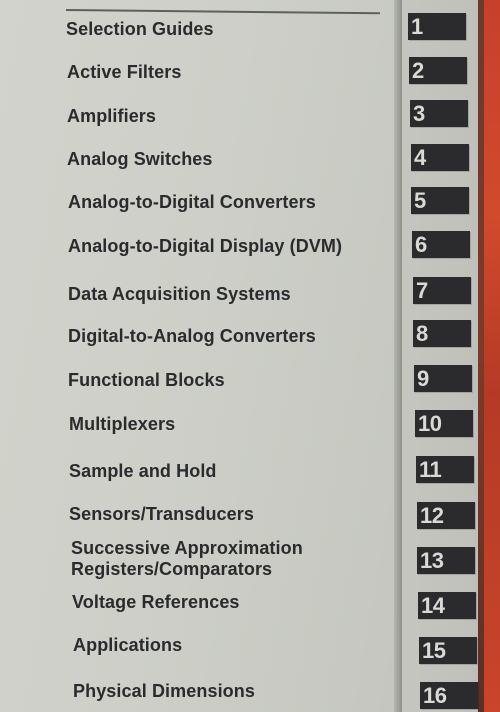  I want to click on section-tab: 10, so click(444, 423).